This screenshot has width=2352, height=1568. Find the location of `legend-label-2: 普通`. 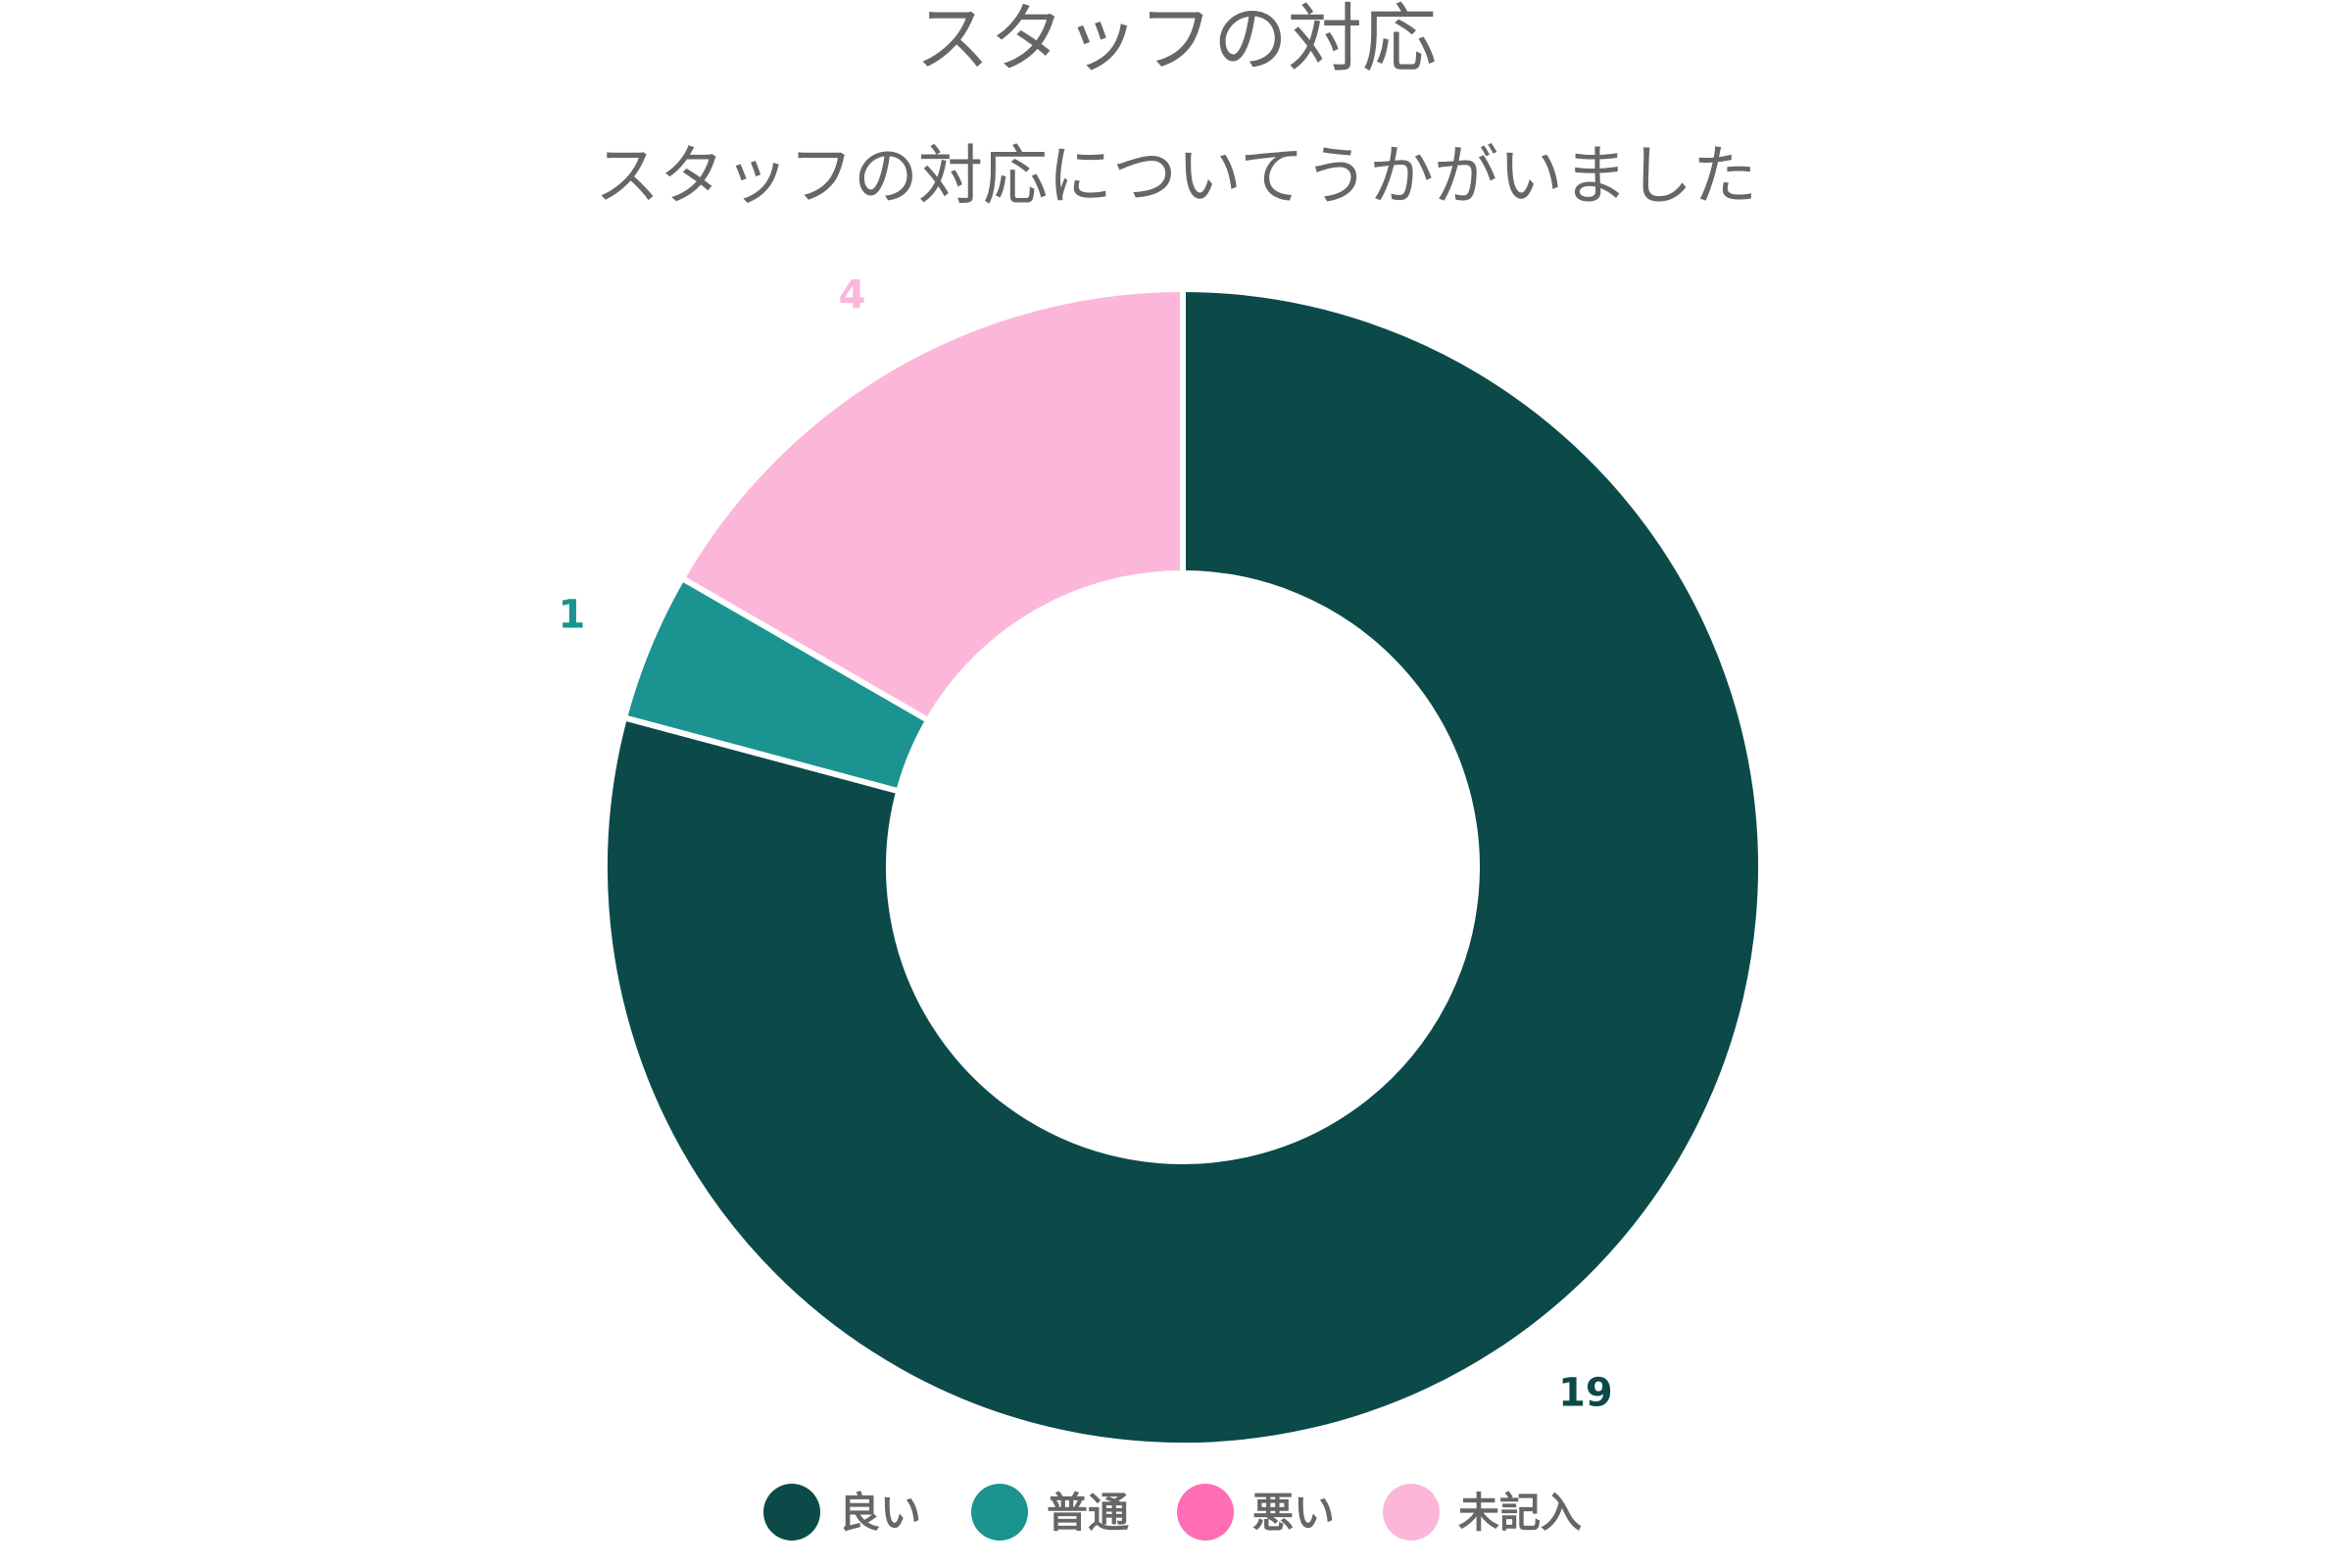

legend-label-2: 普通 is located at coordinates (1088, 1513).